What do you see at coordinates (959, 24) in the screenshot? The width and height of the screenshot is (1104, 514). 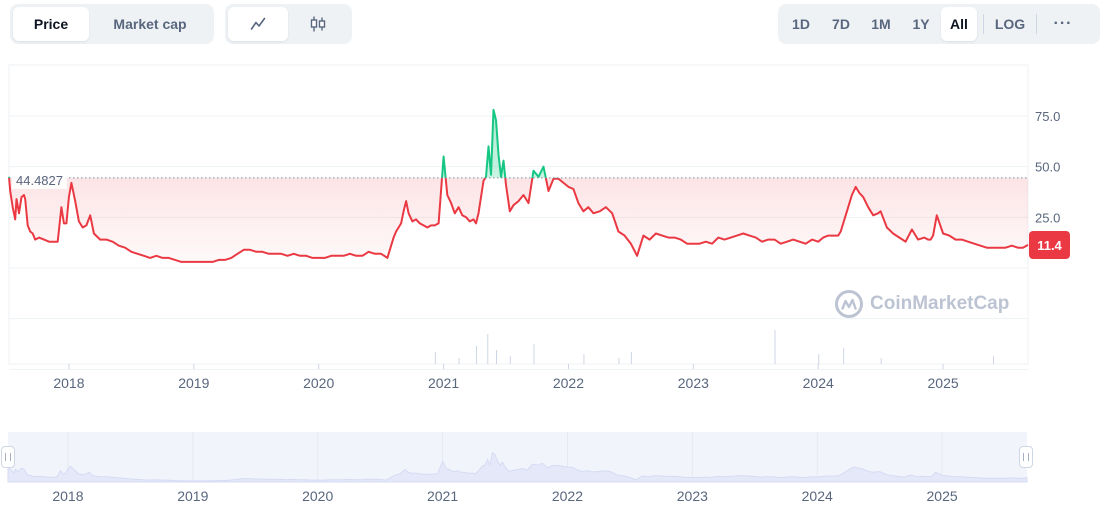 I see `range-all-button: All` at bounding box center [959, 24].